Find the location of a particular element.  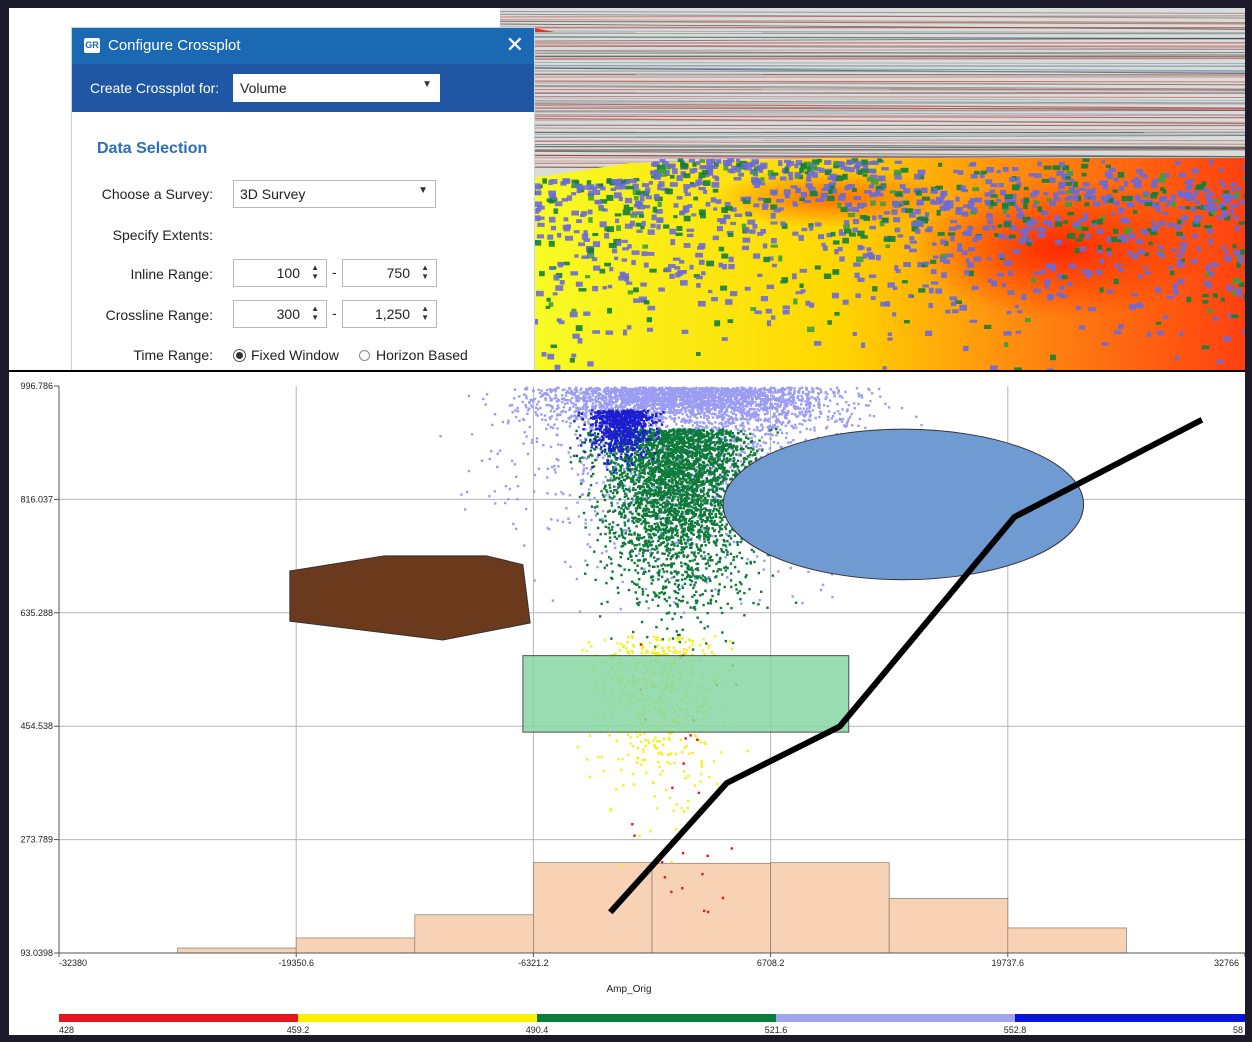

close-icon: ✕ is located at coordinates (514, 44).